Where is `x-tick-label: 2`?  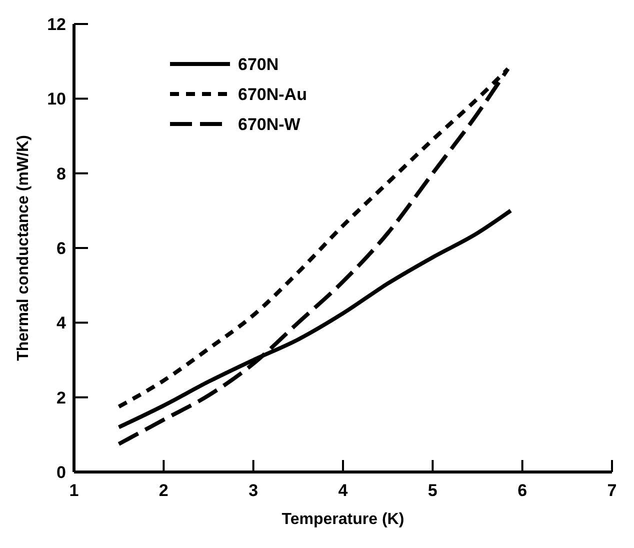
x-tick-label: 2 is located at coordinates (163, 490).